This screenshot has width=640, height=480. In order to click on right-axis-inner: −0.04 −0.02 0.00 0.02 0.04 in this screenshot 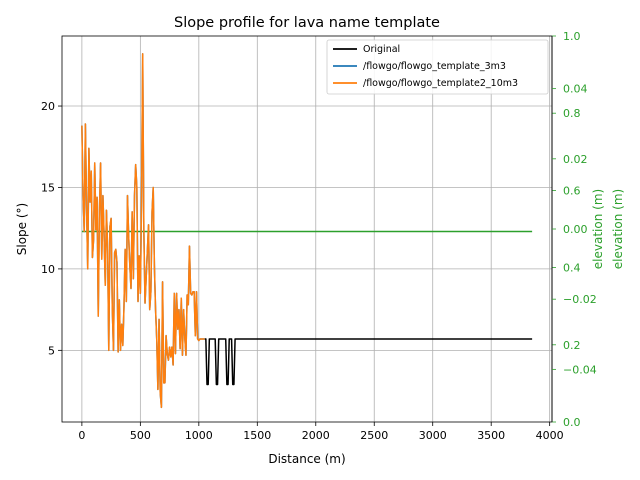, I will do `click(574, 229)`.